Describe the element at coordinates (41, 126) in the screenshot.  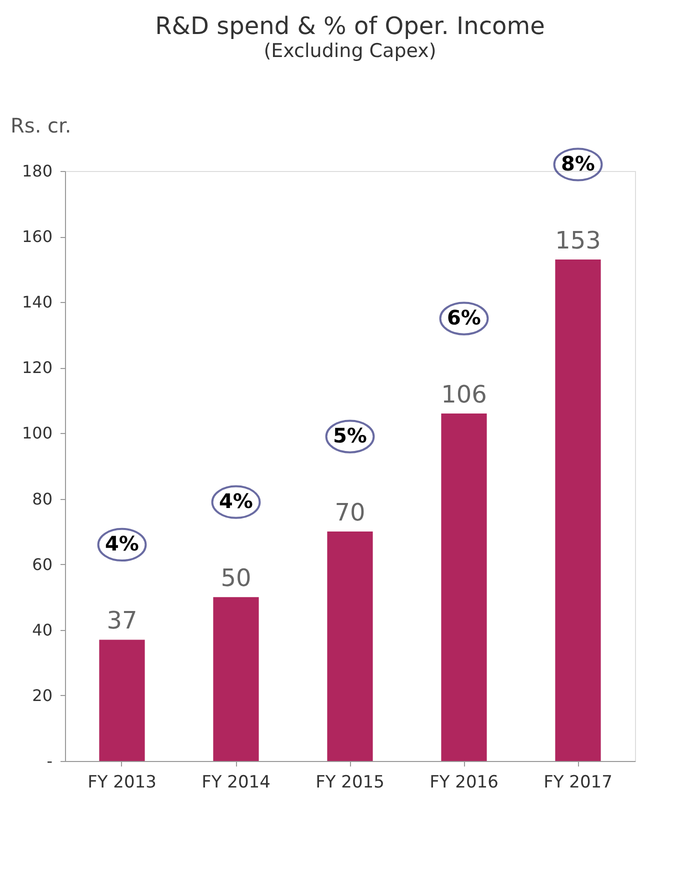
I see `y-axis-title: Rs. cr.` at that location.